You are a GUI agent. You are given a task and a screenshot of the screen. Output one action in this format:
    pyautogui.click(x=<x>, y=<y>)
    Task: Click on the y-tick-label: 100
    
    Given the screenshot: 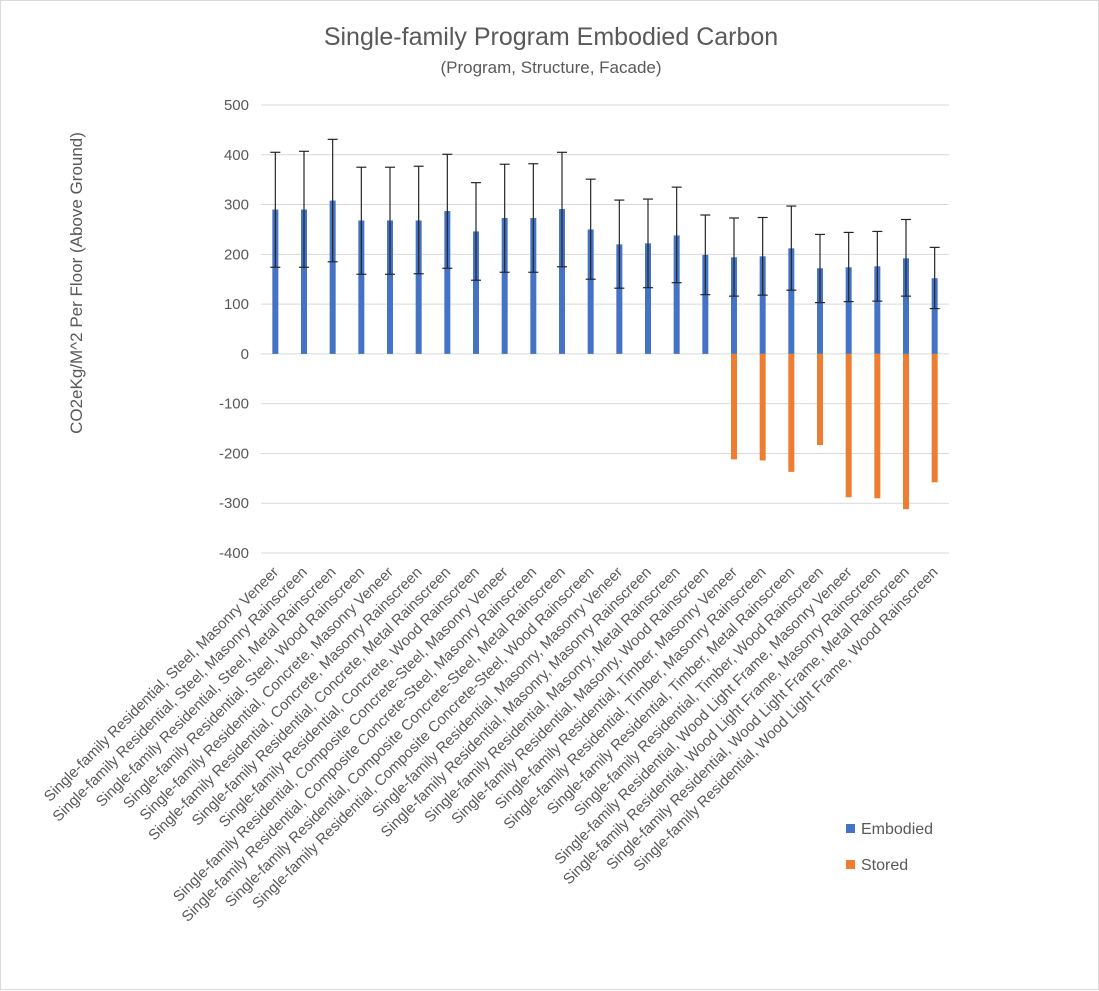 What is the action you would take?
    pyautogui.click(x=236, y=304)
    